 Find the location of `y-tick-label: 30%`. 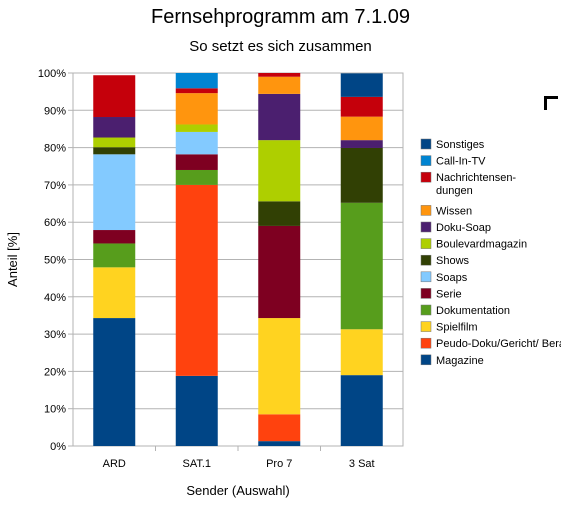

y-tick-label: 30% is located at coordinates (55, 335).